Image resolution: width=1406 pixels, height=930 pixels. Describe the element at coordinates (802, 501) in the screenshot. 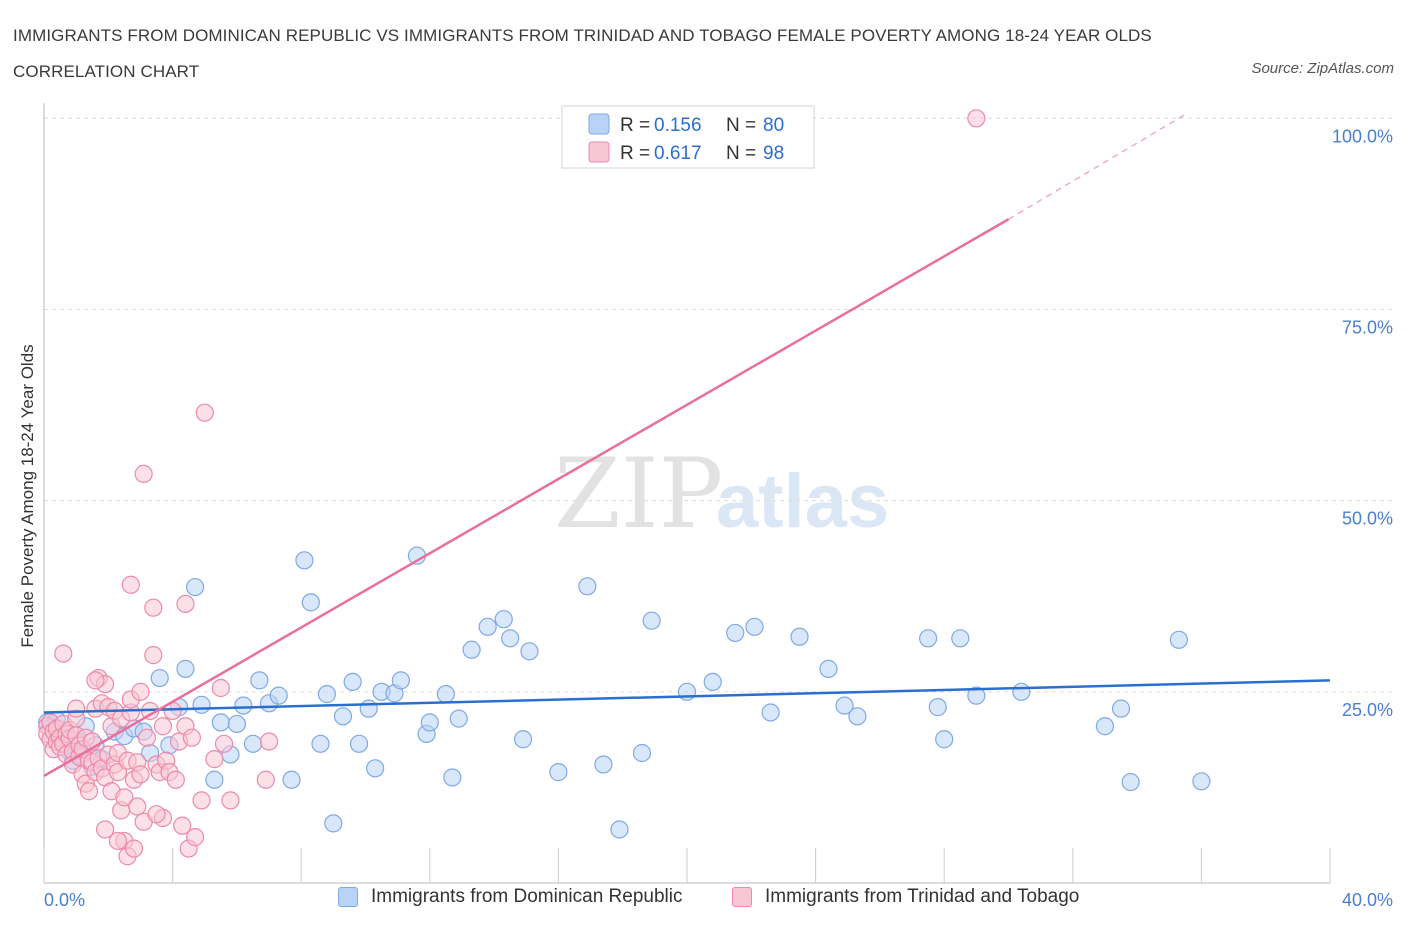

I see `watermark-atlas: atlas` at that location.